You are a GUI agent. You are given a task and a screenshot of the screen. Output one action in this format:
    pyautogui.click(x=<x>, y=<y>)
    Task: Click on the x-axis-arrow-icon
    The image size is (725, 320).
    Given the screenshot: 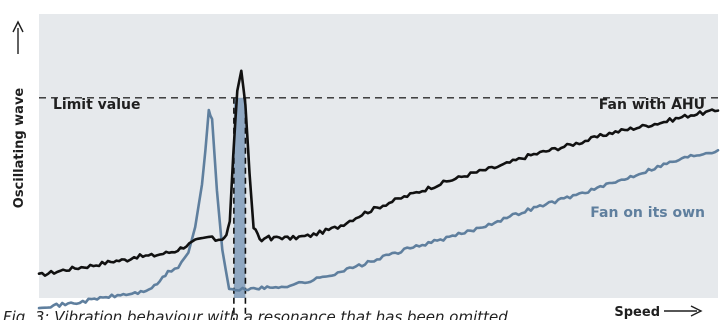 What is the action you would take?
    pyautogui.click(x=696, y=311)
    